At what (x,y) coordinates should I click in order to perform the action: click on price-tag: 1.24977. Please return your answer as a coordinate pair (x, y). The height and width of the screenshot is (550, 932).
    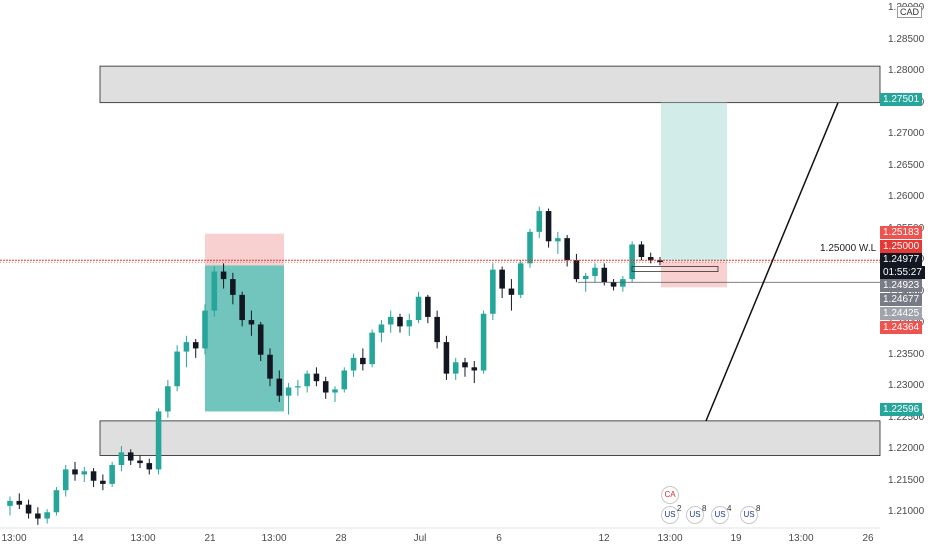
    Looking at the image, I should click on (901, 259).